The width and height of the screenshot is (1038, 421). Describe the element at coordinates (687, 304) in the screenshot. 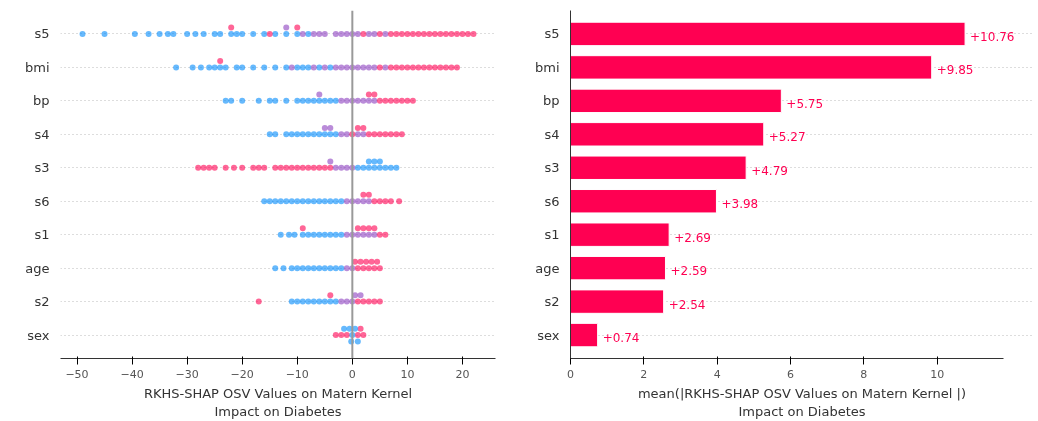

I see `data-label: +2.54` at that location.